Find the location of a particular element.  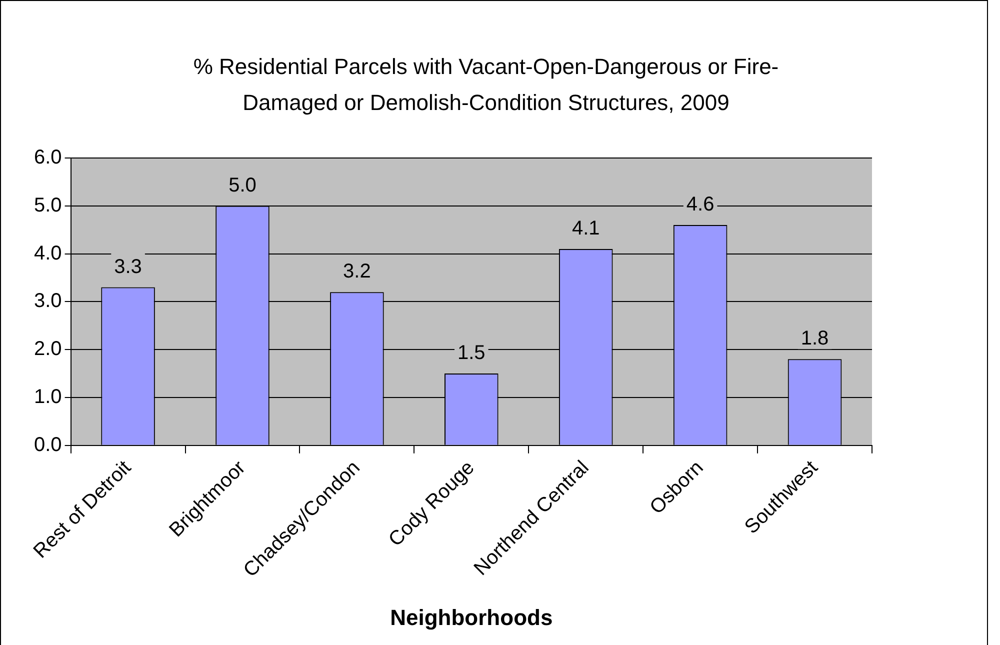

y-tick-label: 3.0 is located at coordinates (48, 301).